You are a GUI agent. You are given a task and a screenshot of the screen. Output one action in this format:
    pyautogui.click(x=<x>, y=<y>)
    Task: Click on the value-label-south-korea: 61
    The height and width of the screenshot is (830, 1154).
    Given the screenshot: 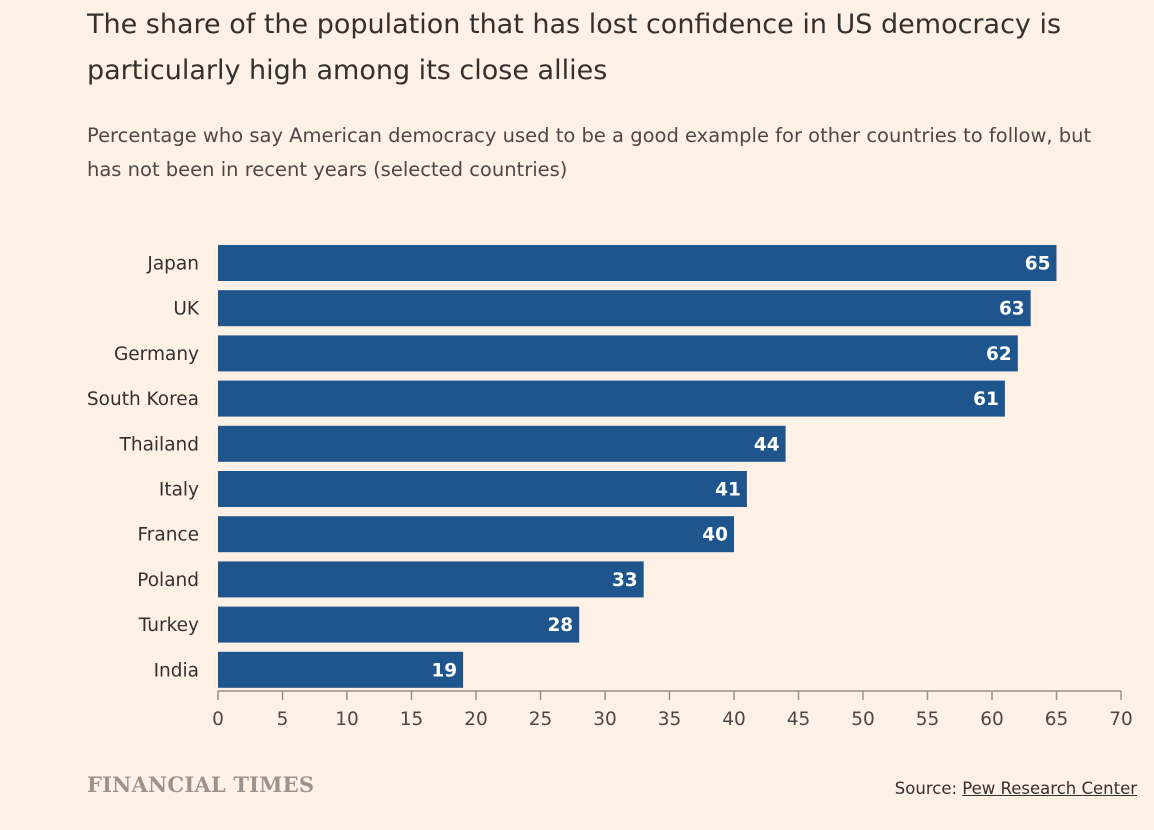 What is the action you would take?
    pyautogui.click(x=986, y=399)
    